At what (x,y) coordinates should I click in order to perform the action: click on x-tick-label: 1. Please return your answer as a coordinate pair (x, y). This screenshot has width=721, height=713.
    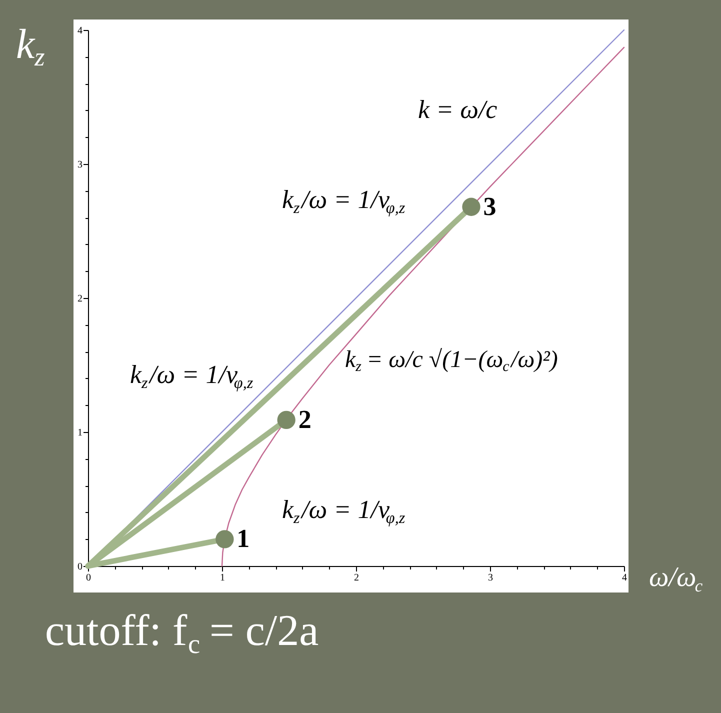
    Looking at the image, I should click on (222, 578).